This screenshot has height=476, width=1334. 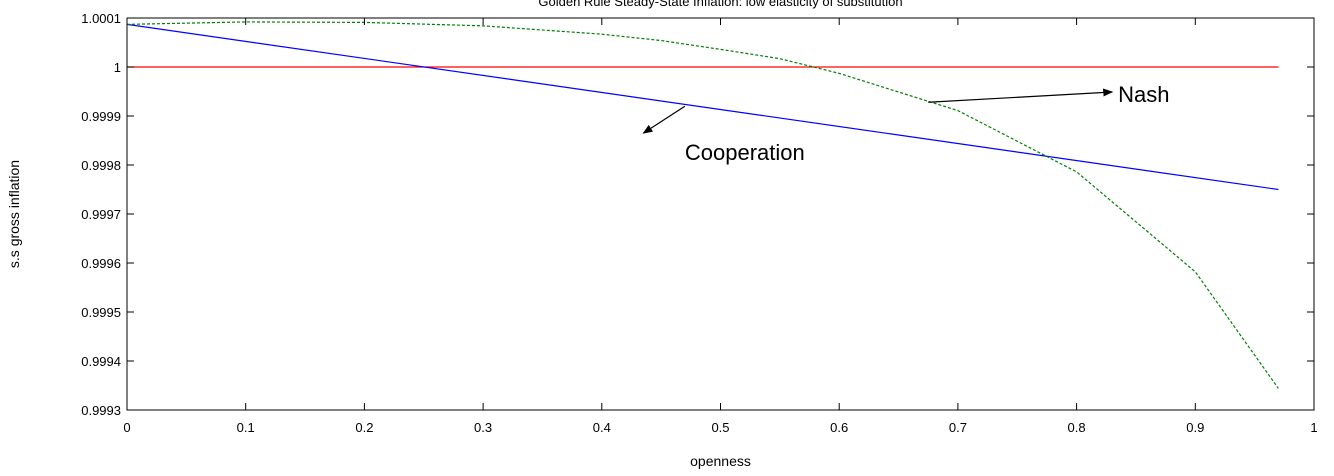 What do you see at coordinates (126, 427) in the screenshot?
I see `x-tick-label: 0` at bounding box center [126, 427].